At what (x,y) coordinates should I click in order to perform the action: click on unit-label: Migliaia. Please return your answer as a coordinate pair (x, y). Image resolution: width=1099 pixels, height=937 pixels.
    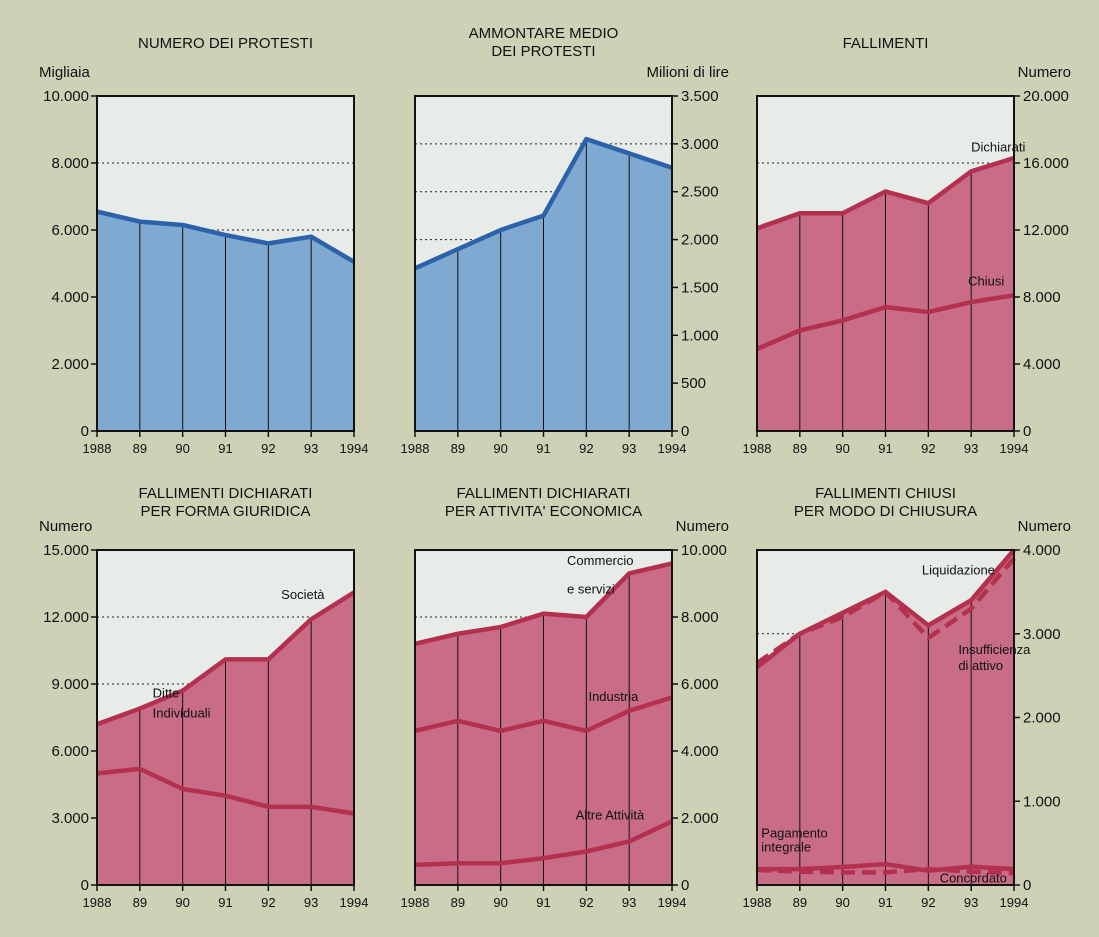
    Looking at the image, I should click on (65, 72).